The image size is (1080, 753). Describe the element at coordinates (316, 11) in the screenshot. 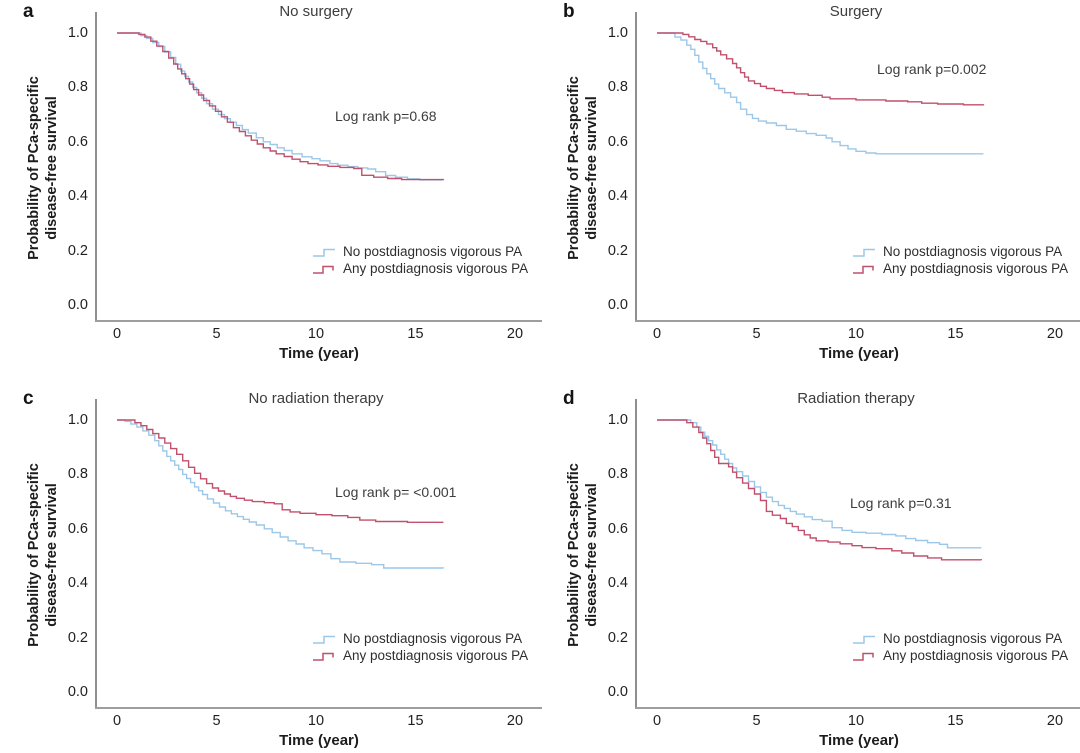

I see `panel-title: No surgery` at that location.